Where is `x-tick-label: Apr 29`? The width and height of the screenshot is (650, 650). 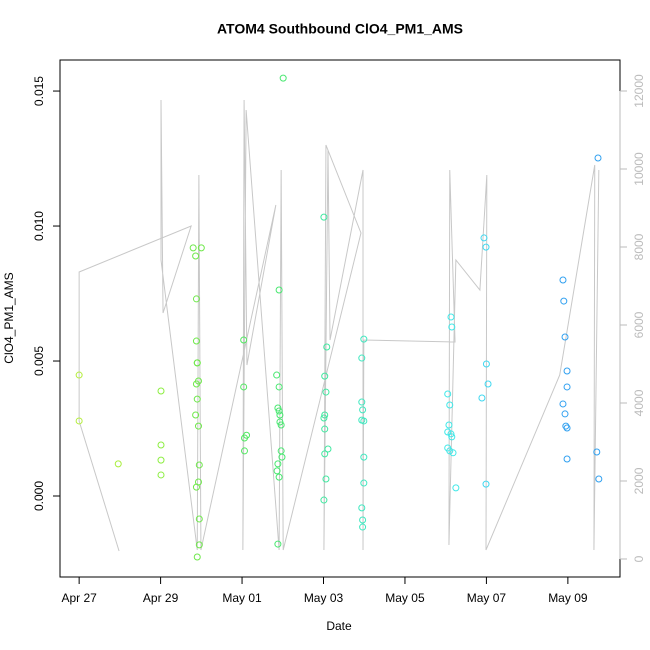
x-tick-label: Apr 29 is located at coordinates (161, 598).